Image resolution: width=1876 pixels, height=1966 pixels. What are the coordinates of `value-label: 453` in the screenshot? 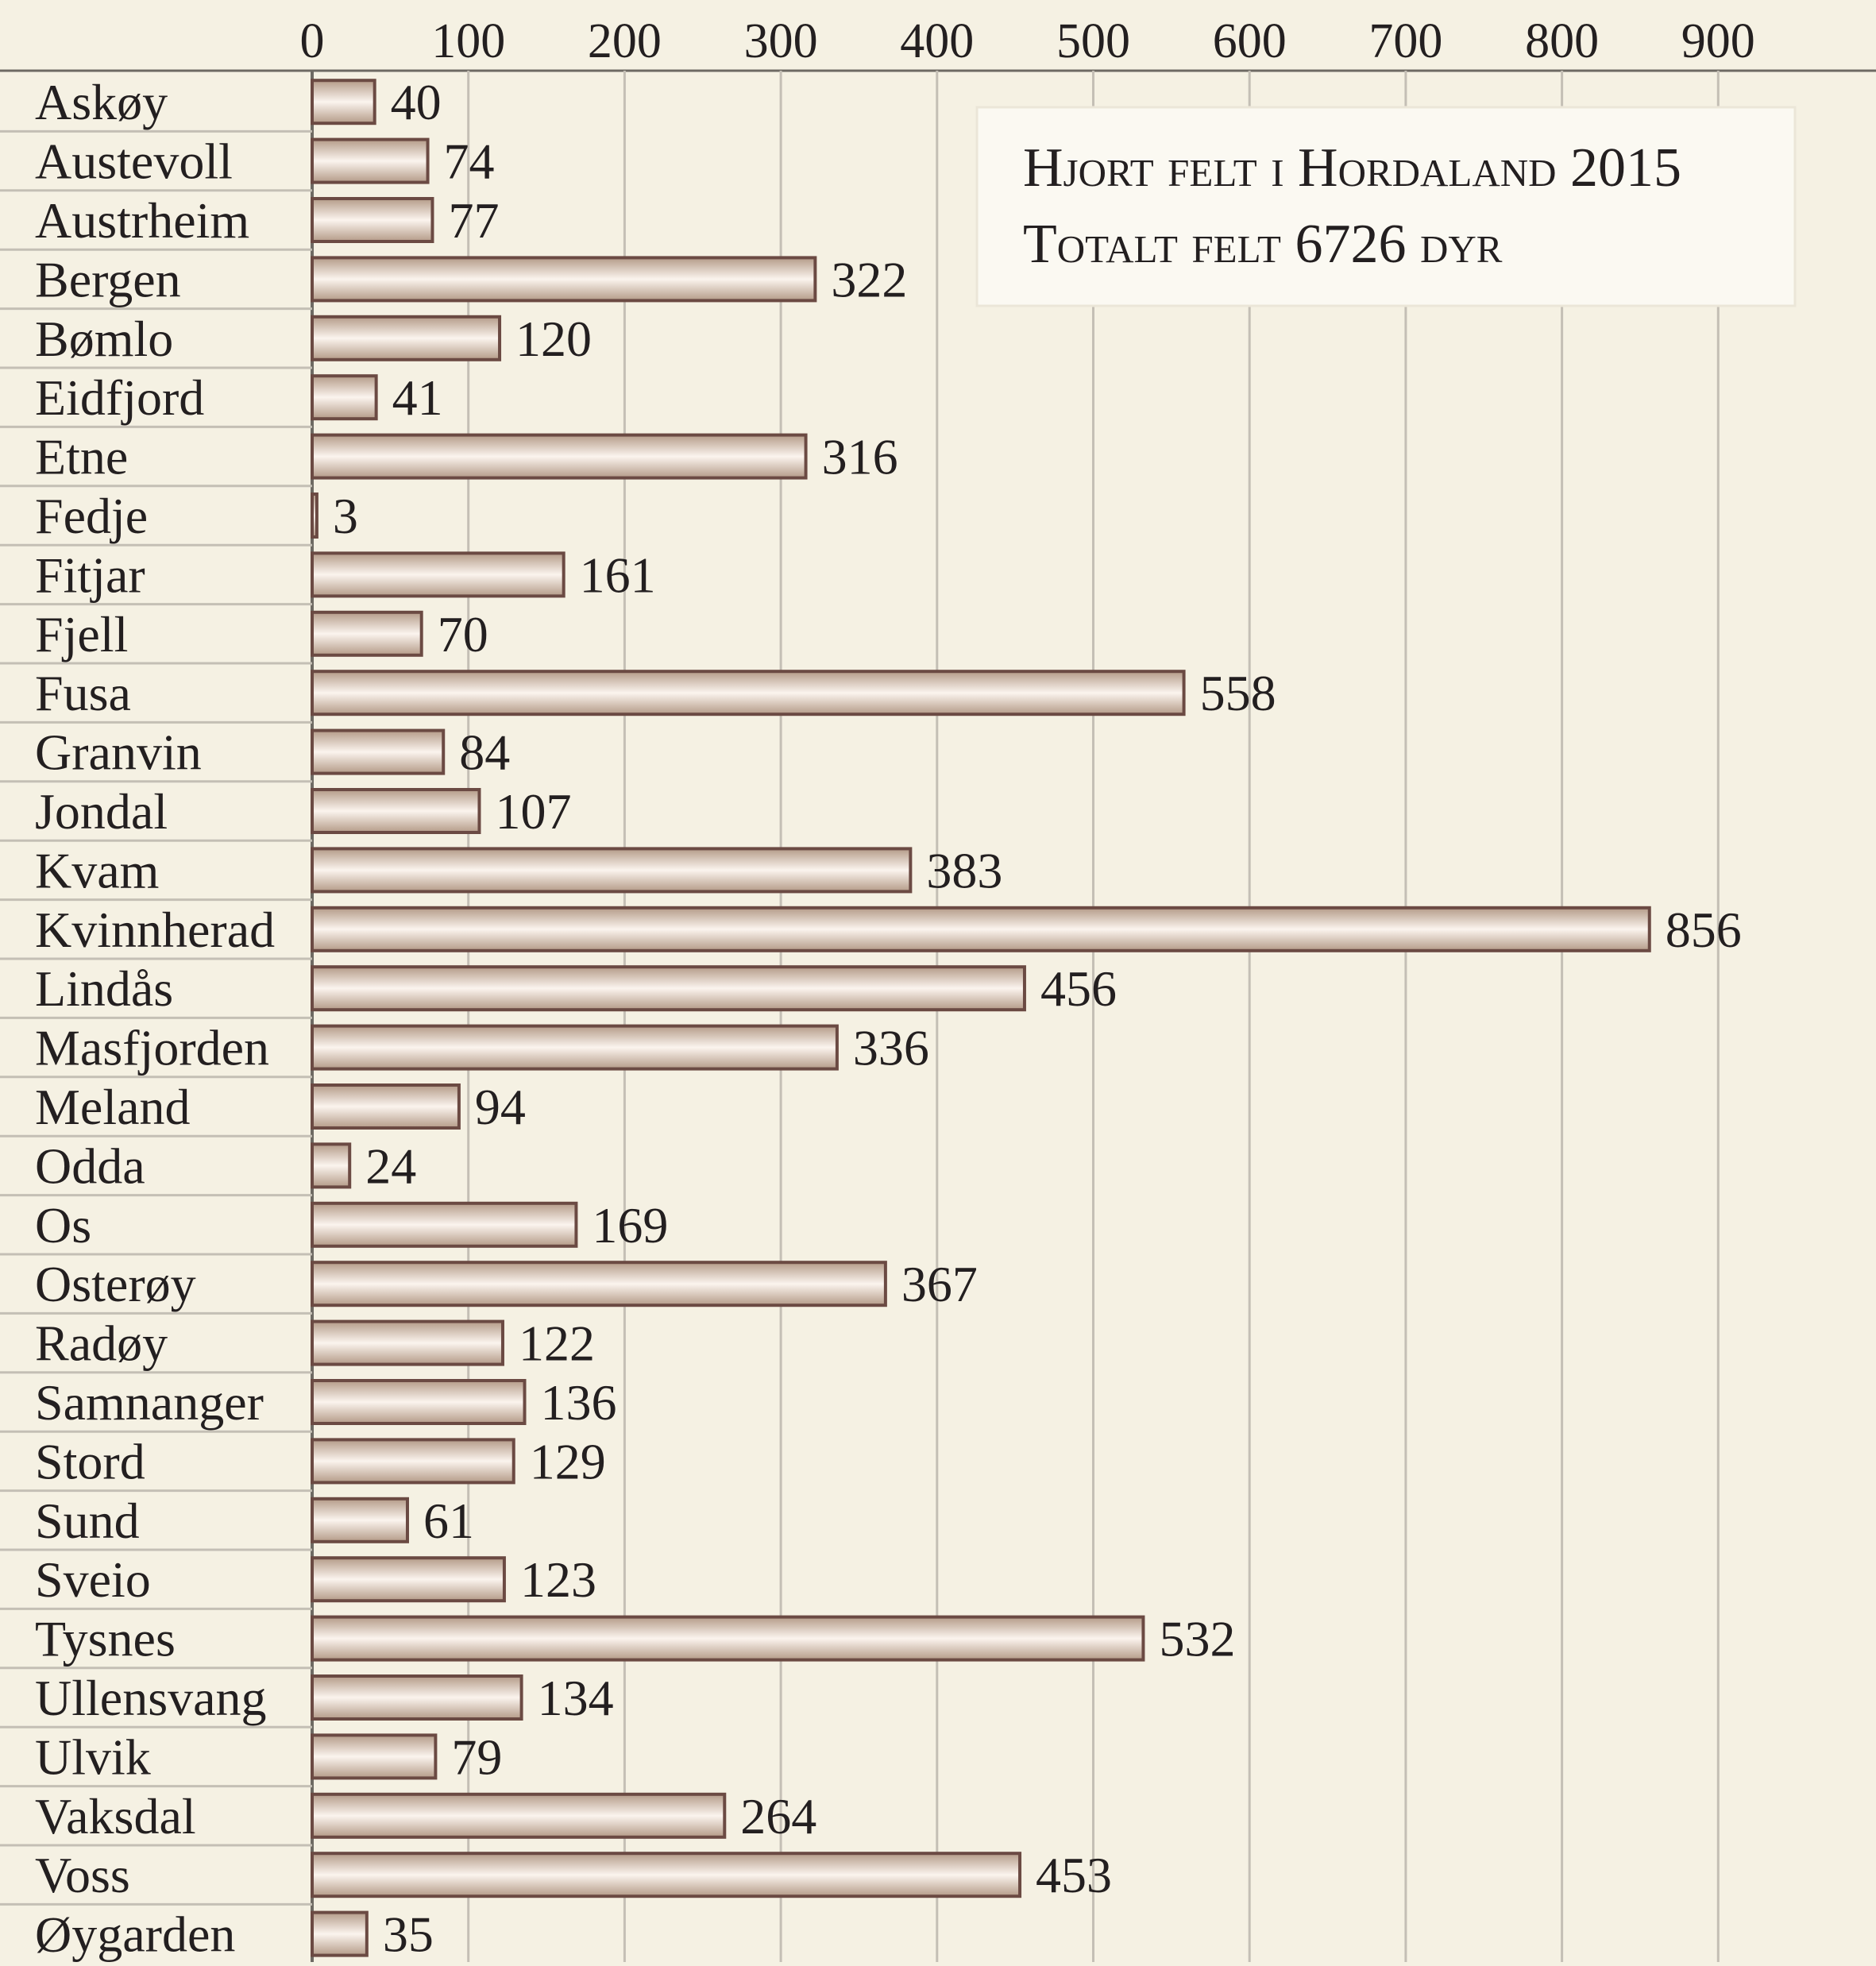 It's located at (1074, 1875).